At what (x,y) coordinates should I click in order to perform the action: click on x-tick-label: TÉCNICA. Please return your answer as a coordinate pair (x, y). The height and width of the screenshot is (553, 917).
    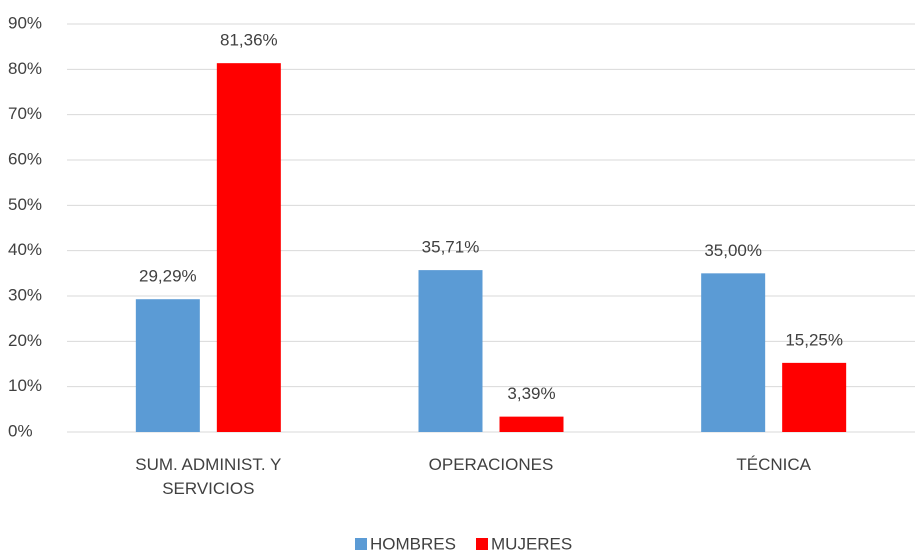
    Looking at the image, I should click on (773, 464).